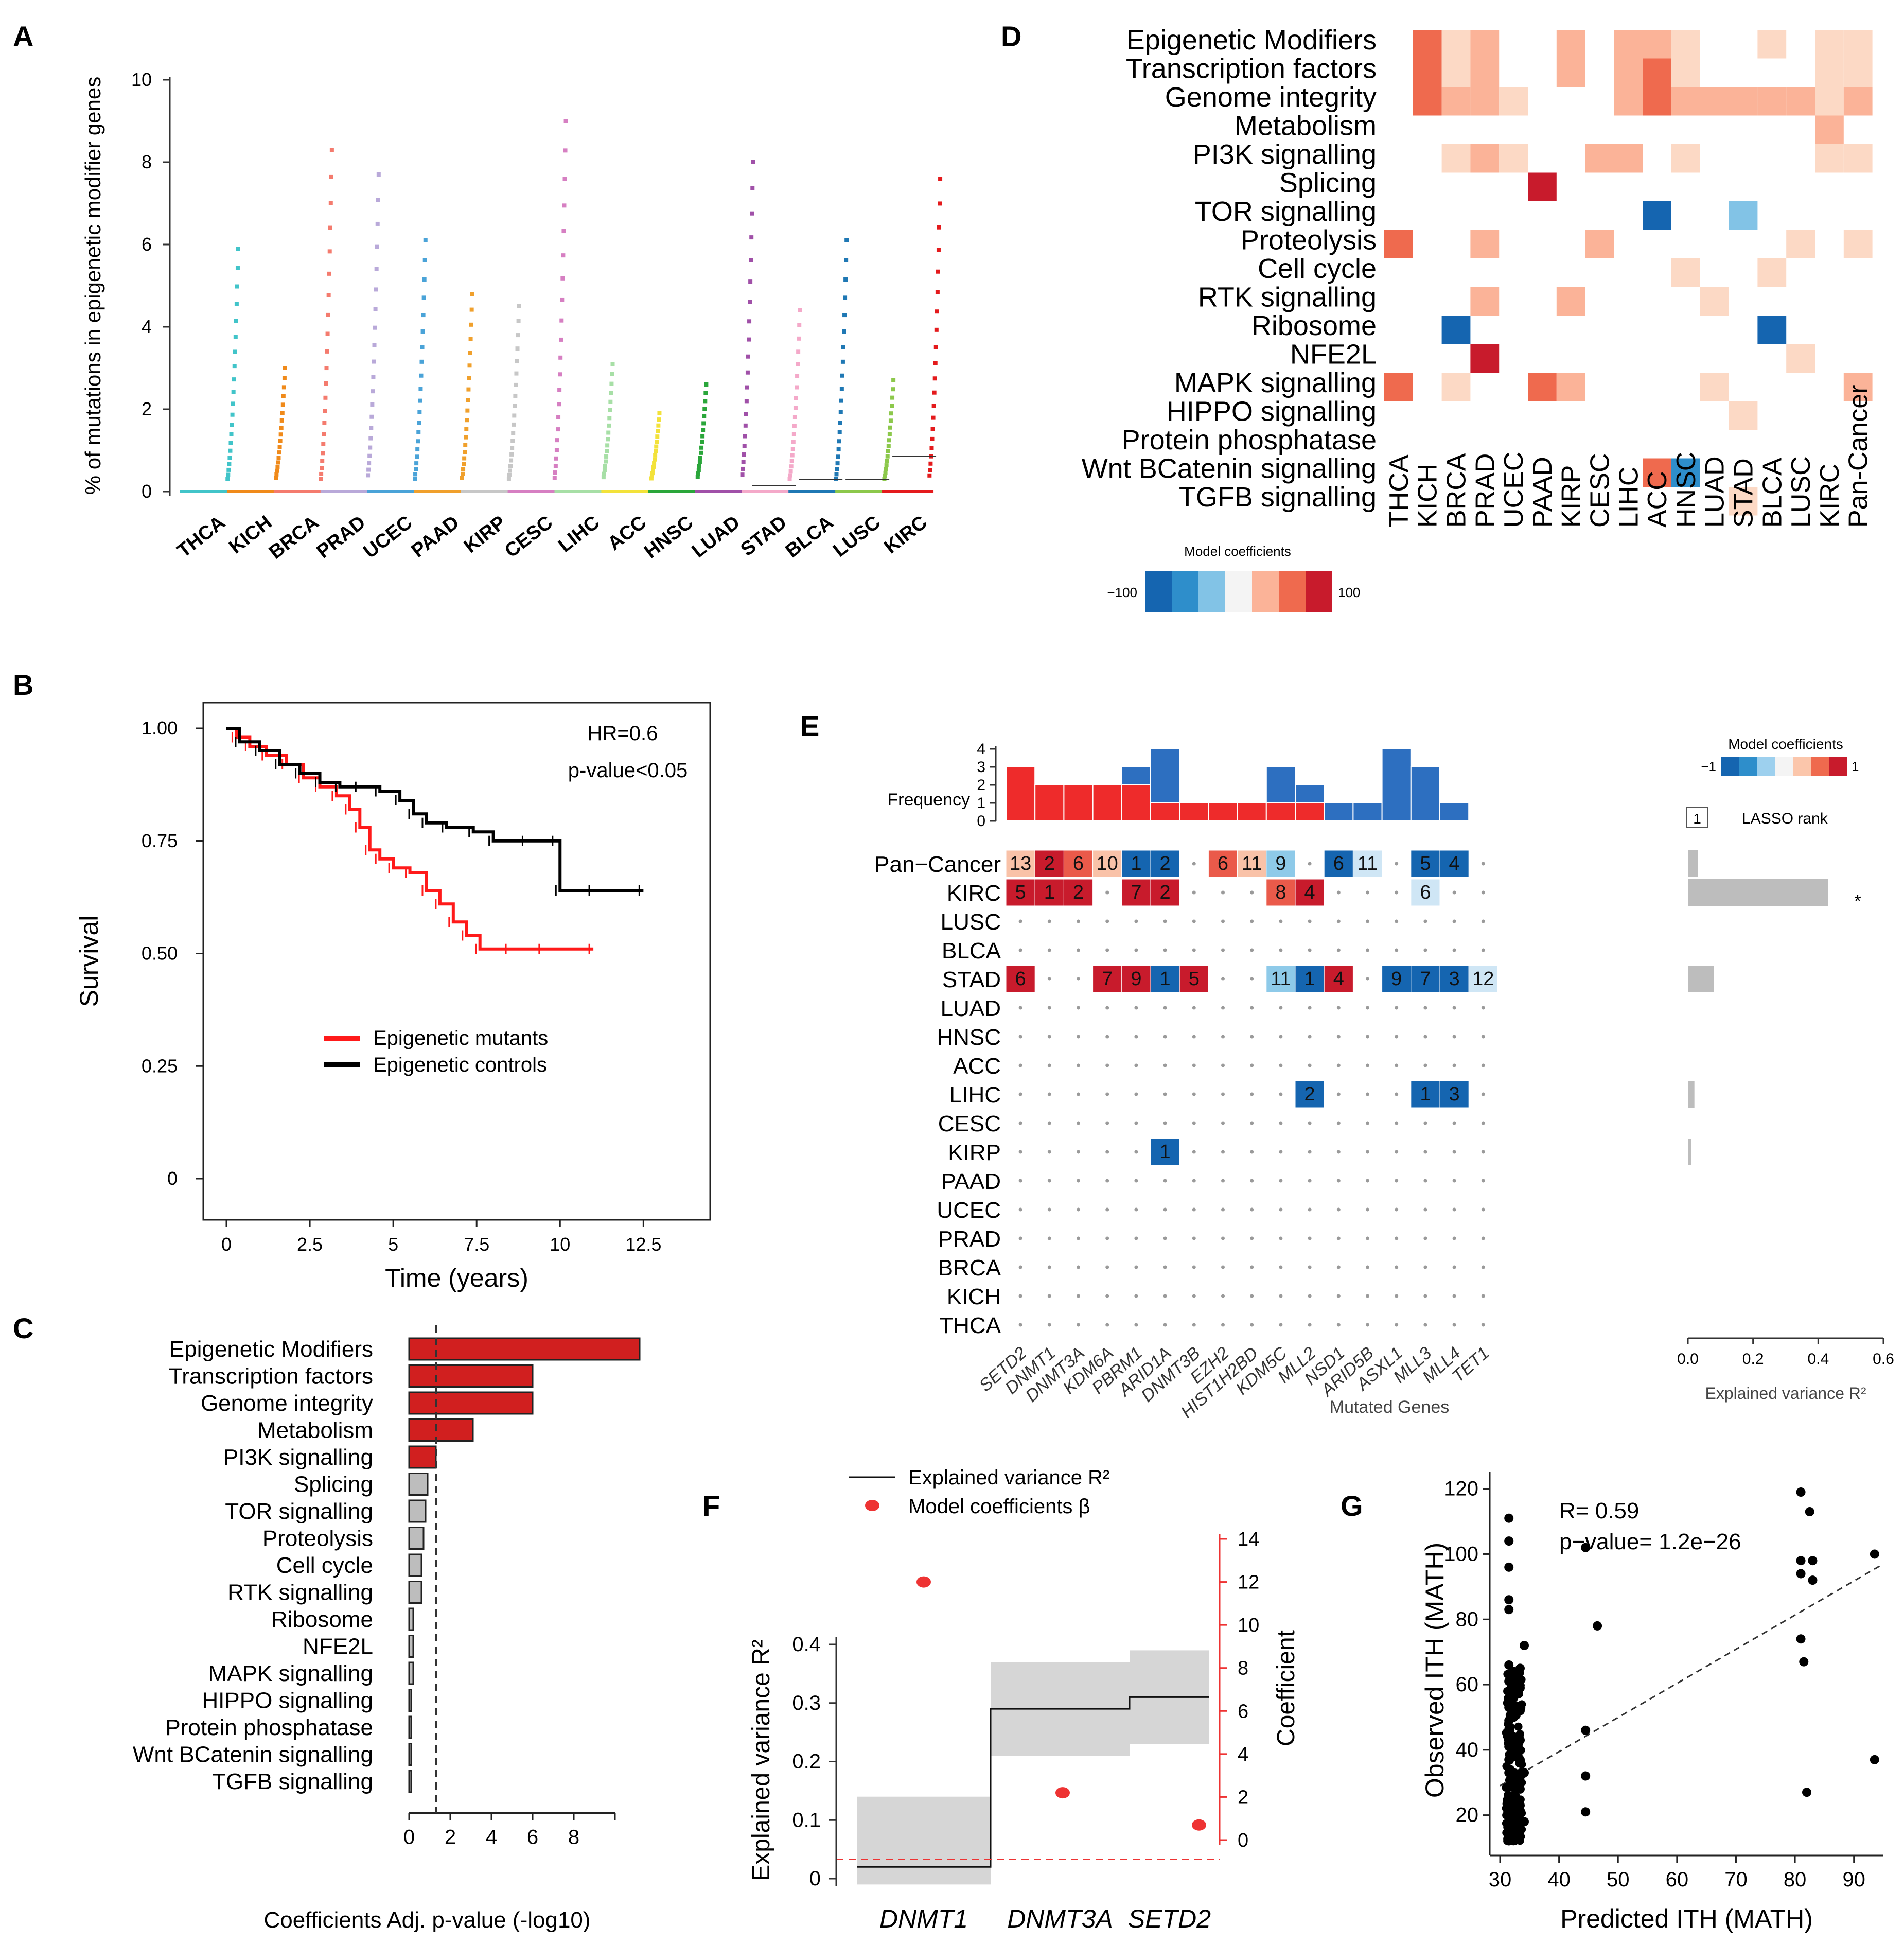  What do you see at coordinates (456, 1278) in the screenshot?
I see `x-axis-label: Time (years)` at bounding box center [456, 1278].